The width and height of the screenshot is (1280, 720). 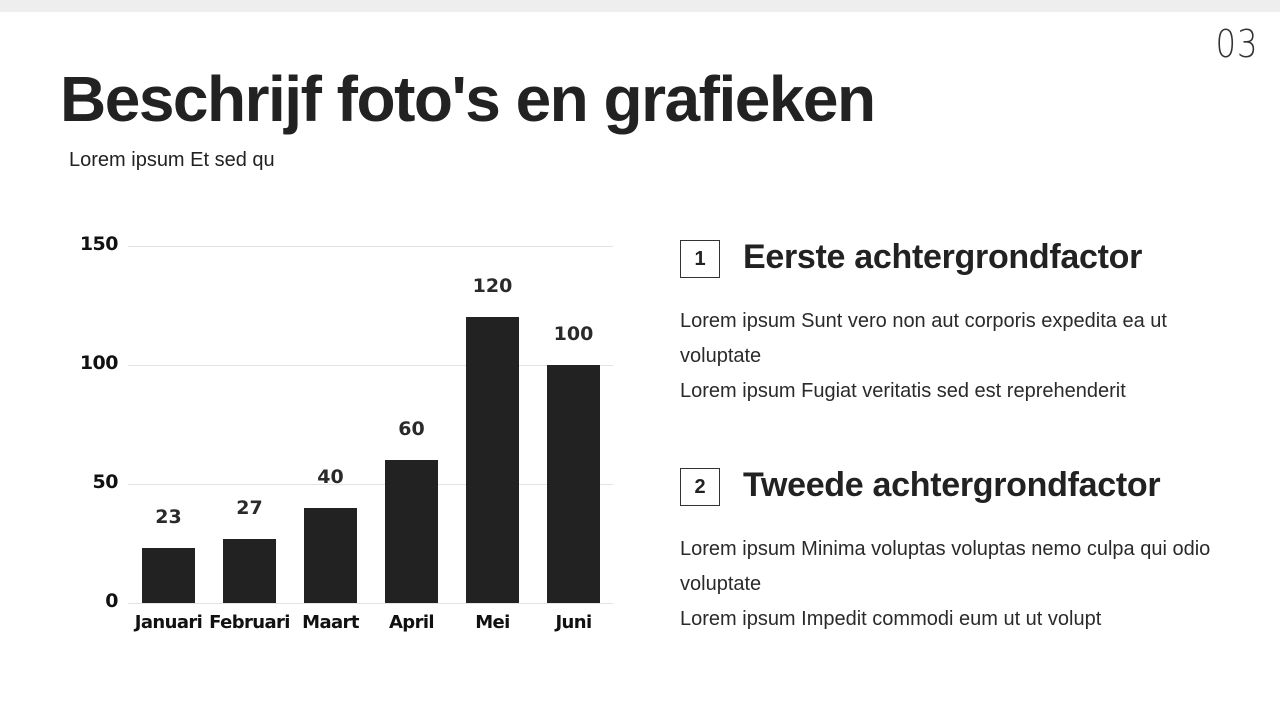 I want to click on factor-title: Eerste achtergrondfactor, so click(x=943, y=257).